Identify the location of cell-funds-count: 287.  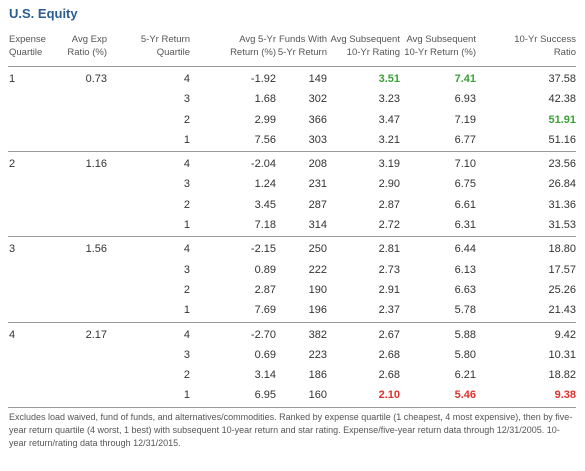
(317, 204).